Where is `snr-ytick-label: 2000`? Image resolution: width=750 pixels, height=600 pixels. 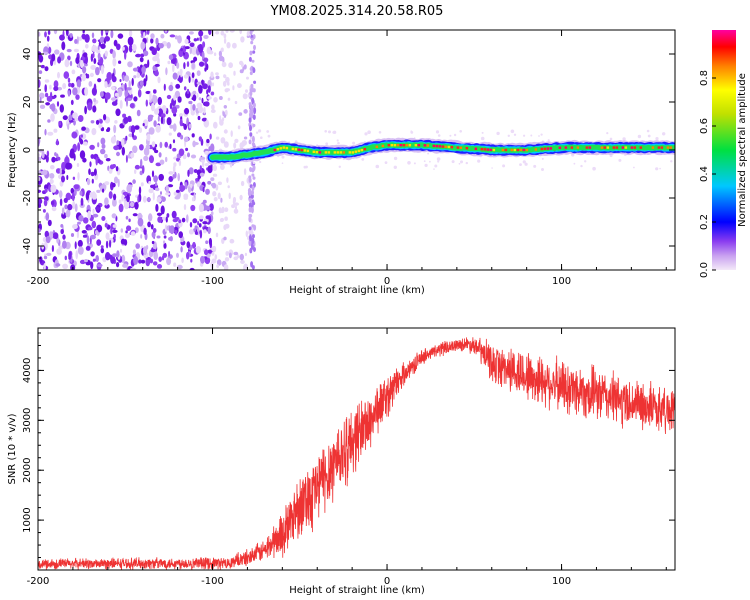 snr-ytick-label: 2000 is located at coordinates (27, 469).